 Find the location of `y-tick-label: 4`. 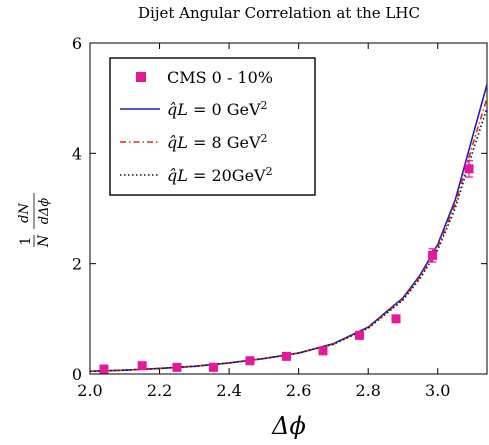

y-tick-label: 4 is located at coordinates (77, 153).